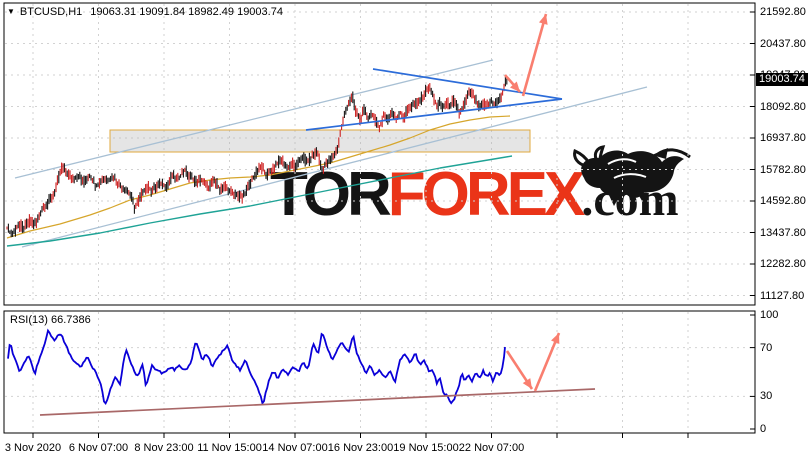 Image resolution: width=808 pixels, height=458 pixels. I want to click on watermark: TORFOREX.com, so click(474, 195).